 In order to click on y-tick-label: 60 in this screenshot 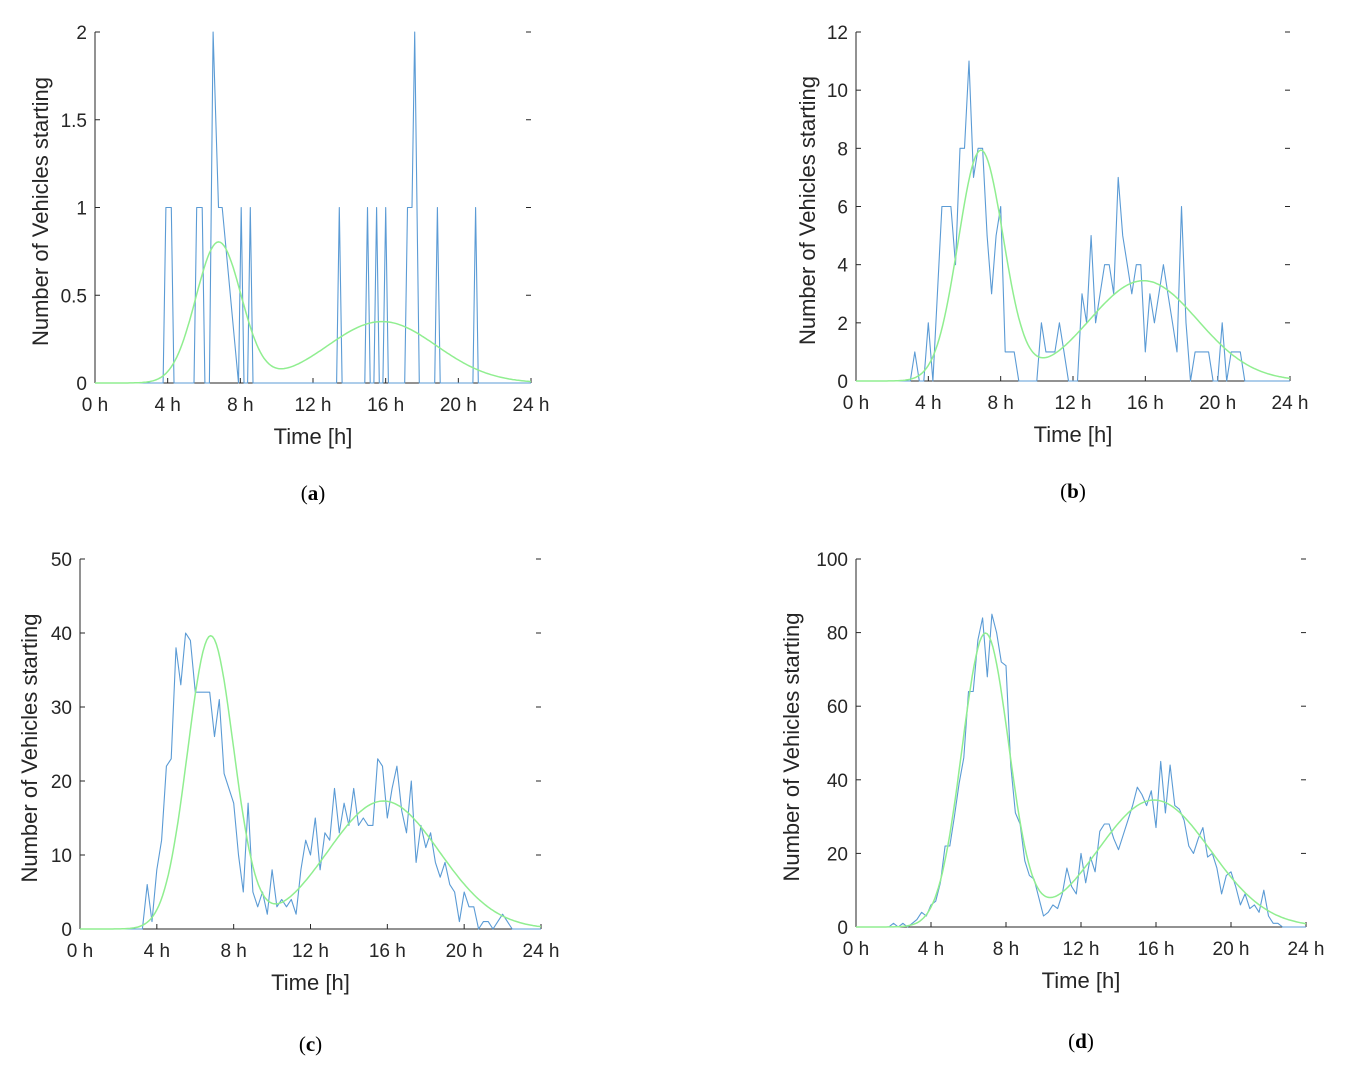, I will do `click(837, 707)`.